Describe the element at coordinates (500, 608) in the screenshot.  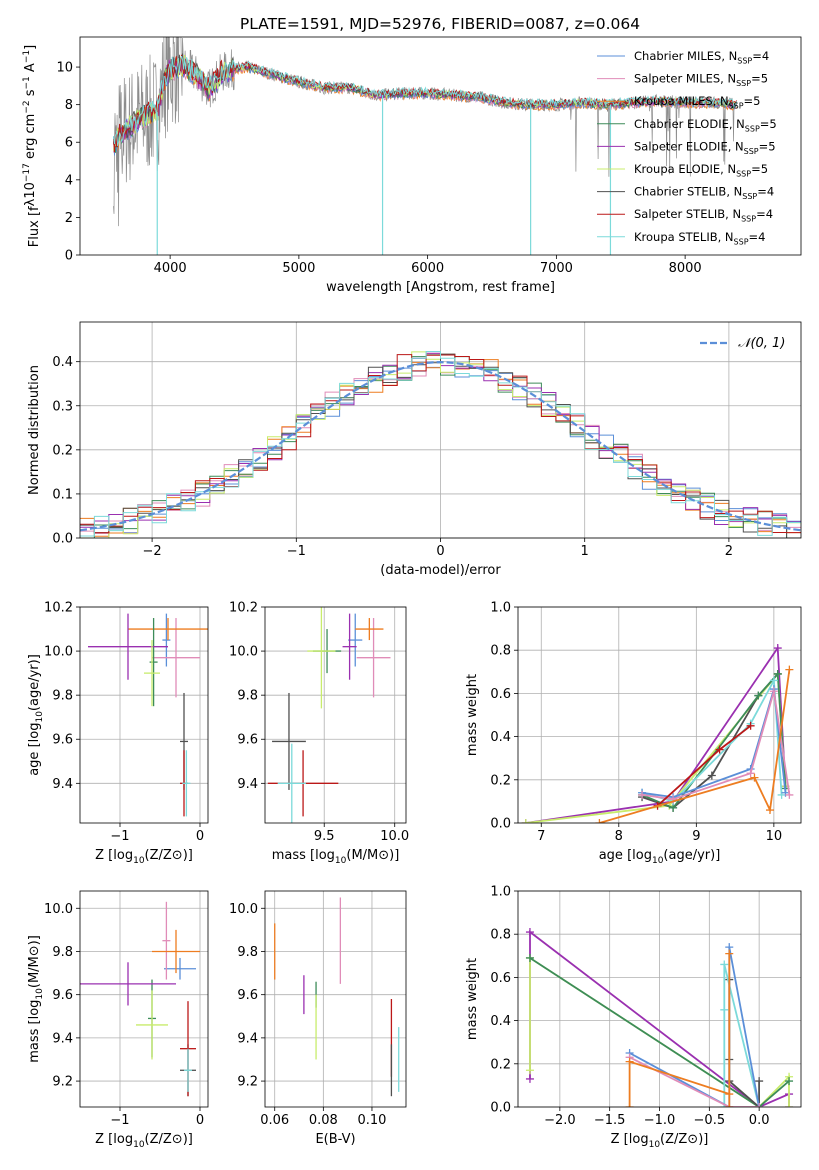
I see `y-tick-label: 1.0` at that location.